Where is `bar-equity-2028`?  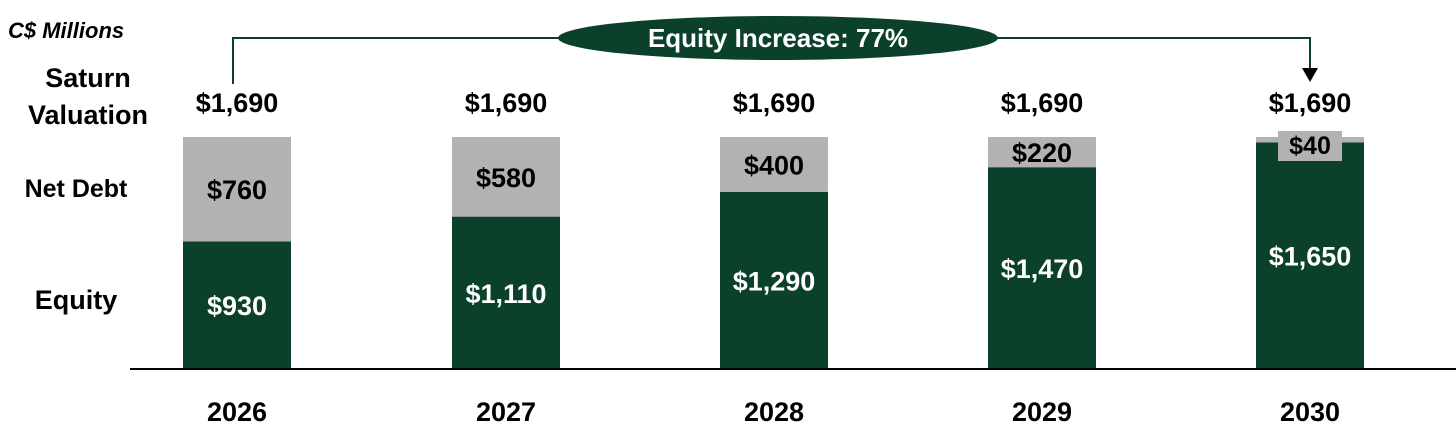
bar-equity-2028 is located at coordinates (774, 280).